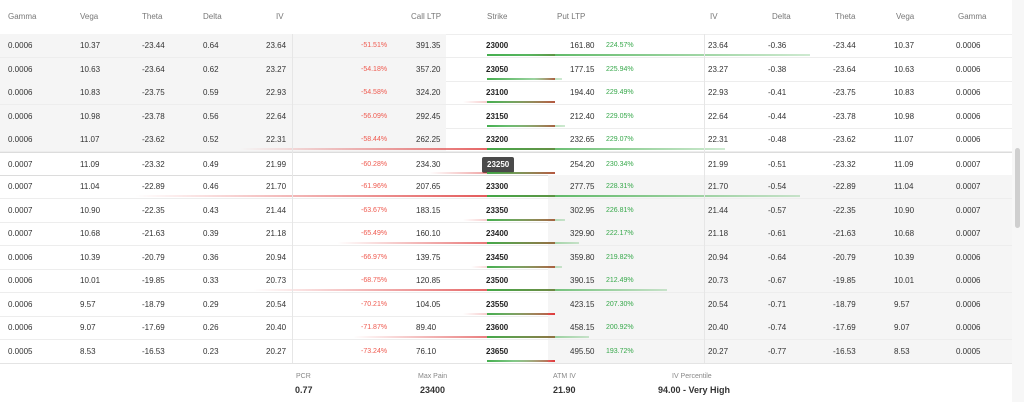 This screenshot has height=403, width=1024. I want to click on put-iv: 20.27, so click(718, 351).